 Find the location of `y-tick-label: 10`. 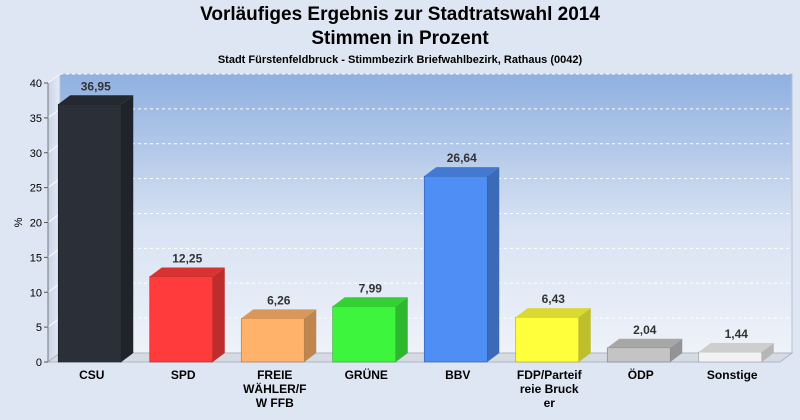

y-tick-label: 10 is located at coordinates (36, 293).